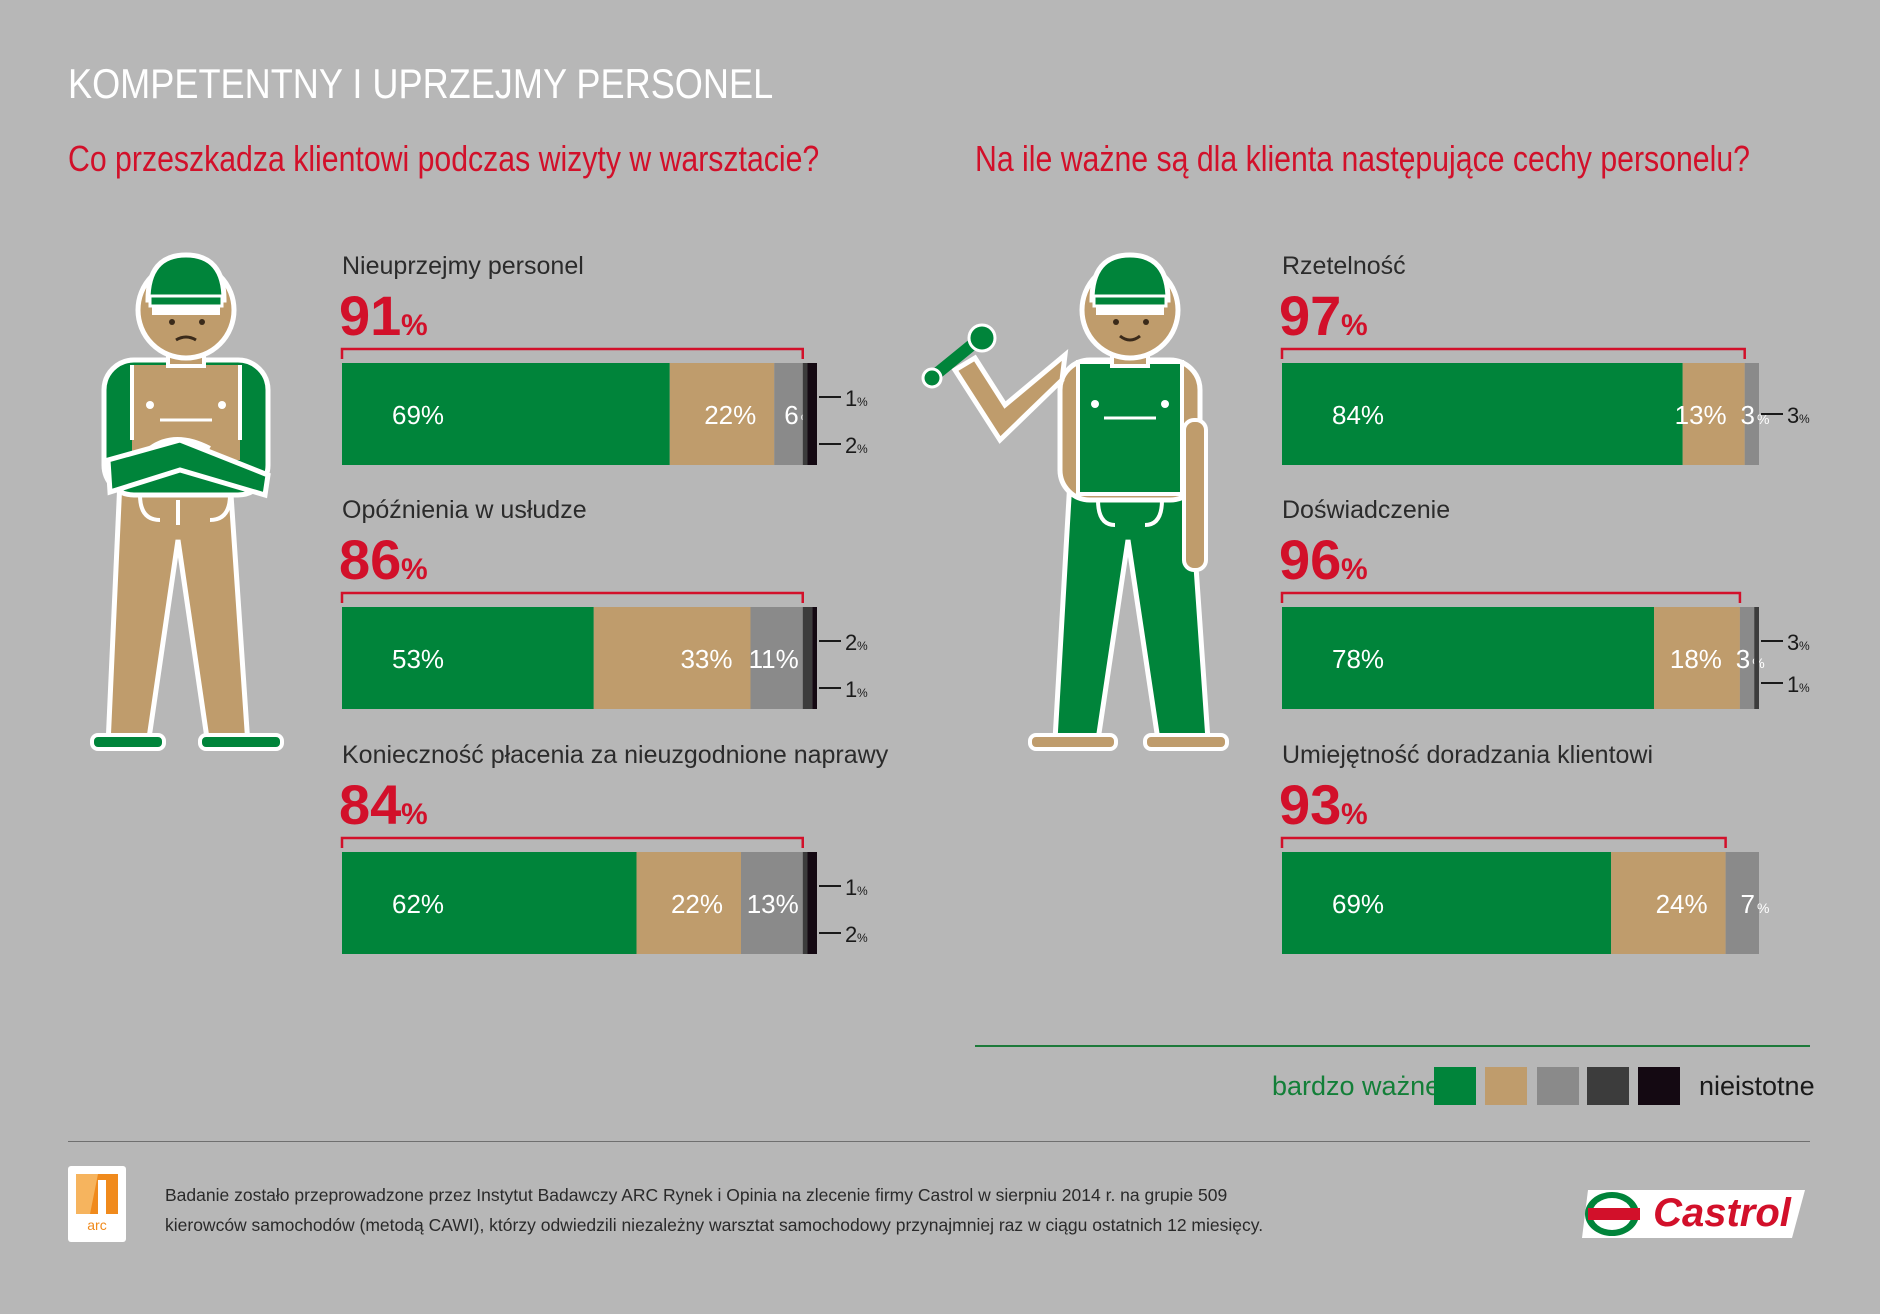 The height and width of the screenshot is (1314, 1880). I want to click on arc-logo: arc, so click(97, 1204).